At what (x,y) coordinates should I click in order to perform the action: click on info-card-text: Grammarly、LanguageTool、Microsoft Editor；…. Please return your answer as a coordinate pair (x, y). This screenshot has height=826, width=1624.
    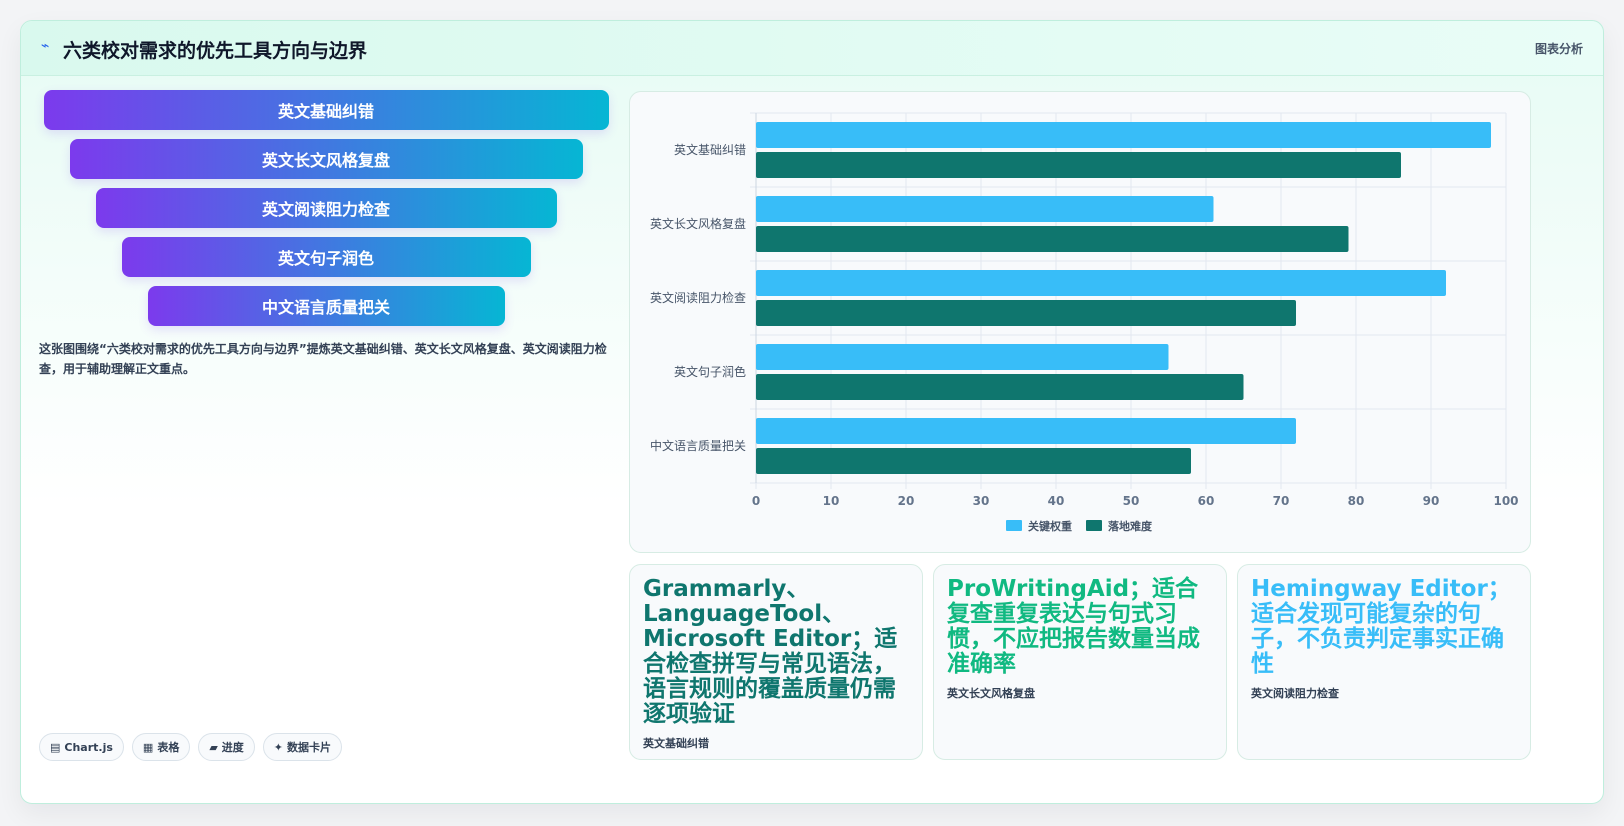
    Looking at the image, I should click on (770, 651).